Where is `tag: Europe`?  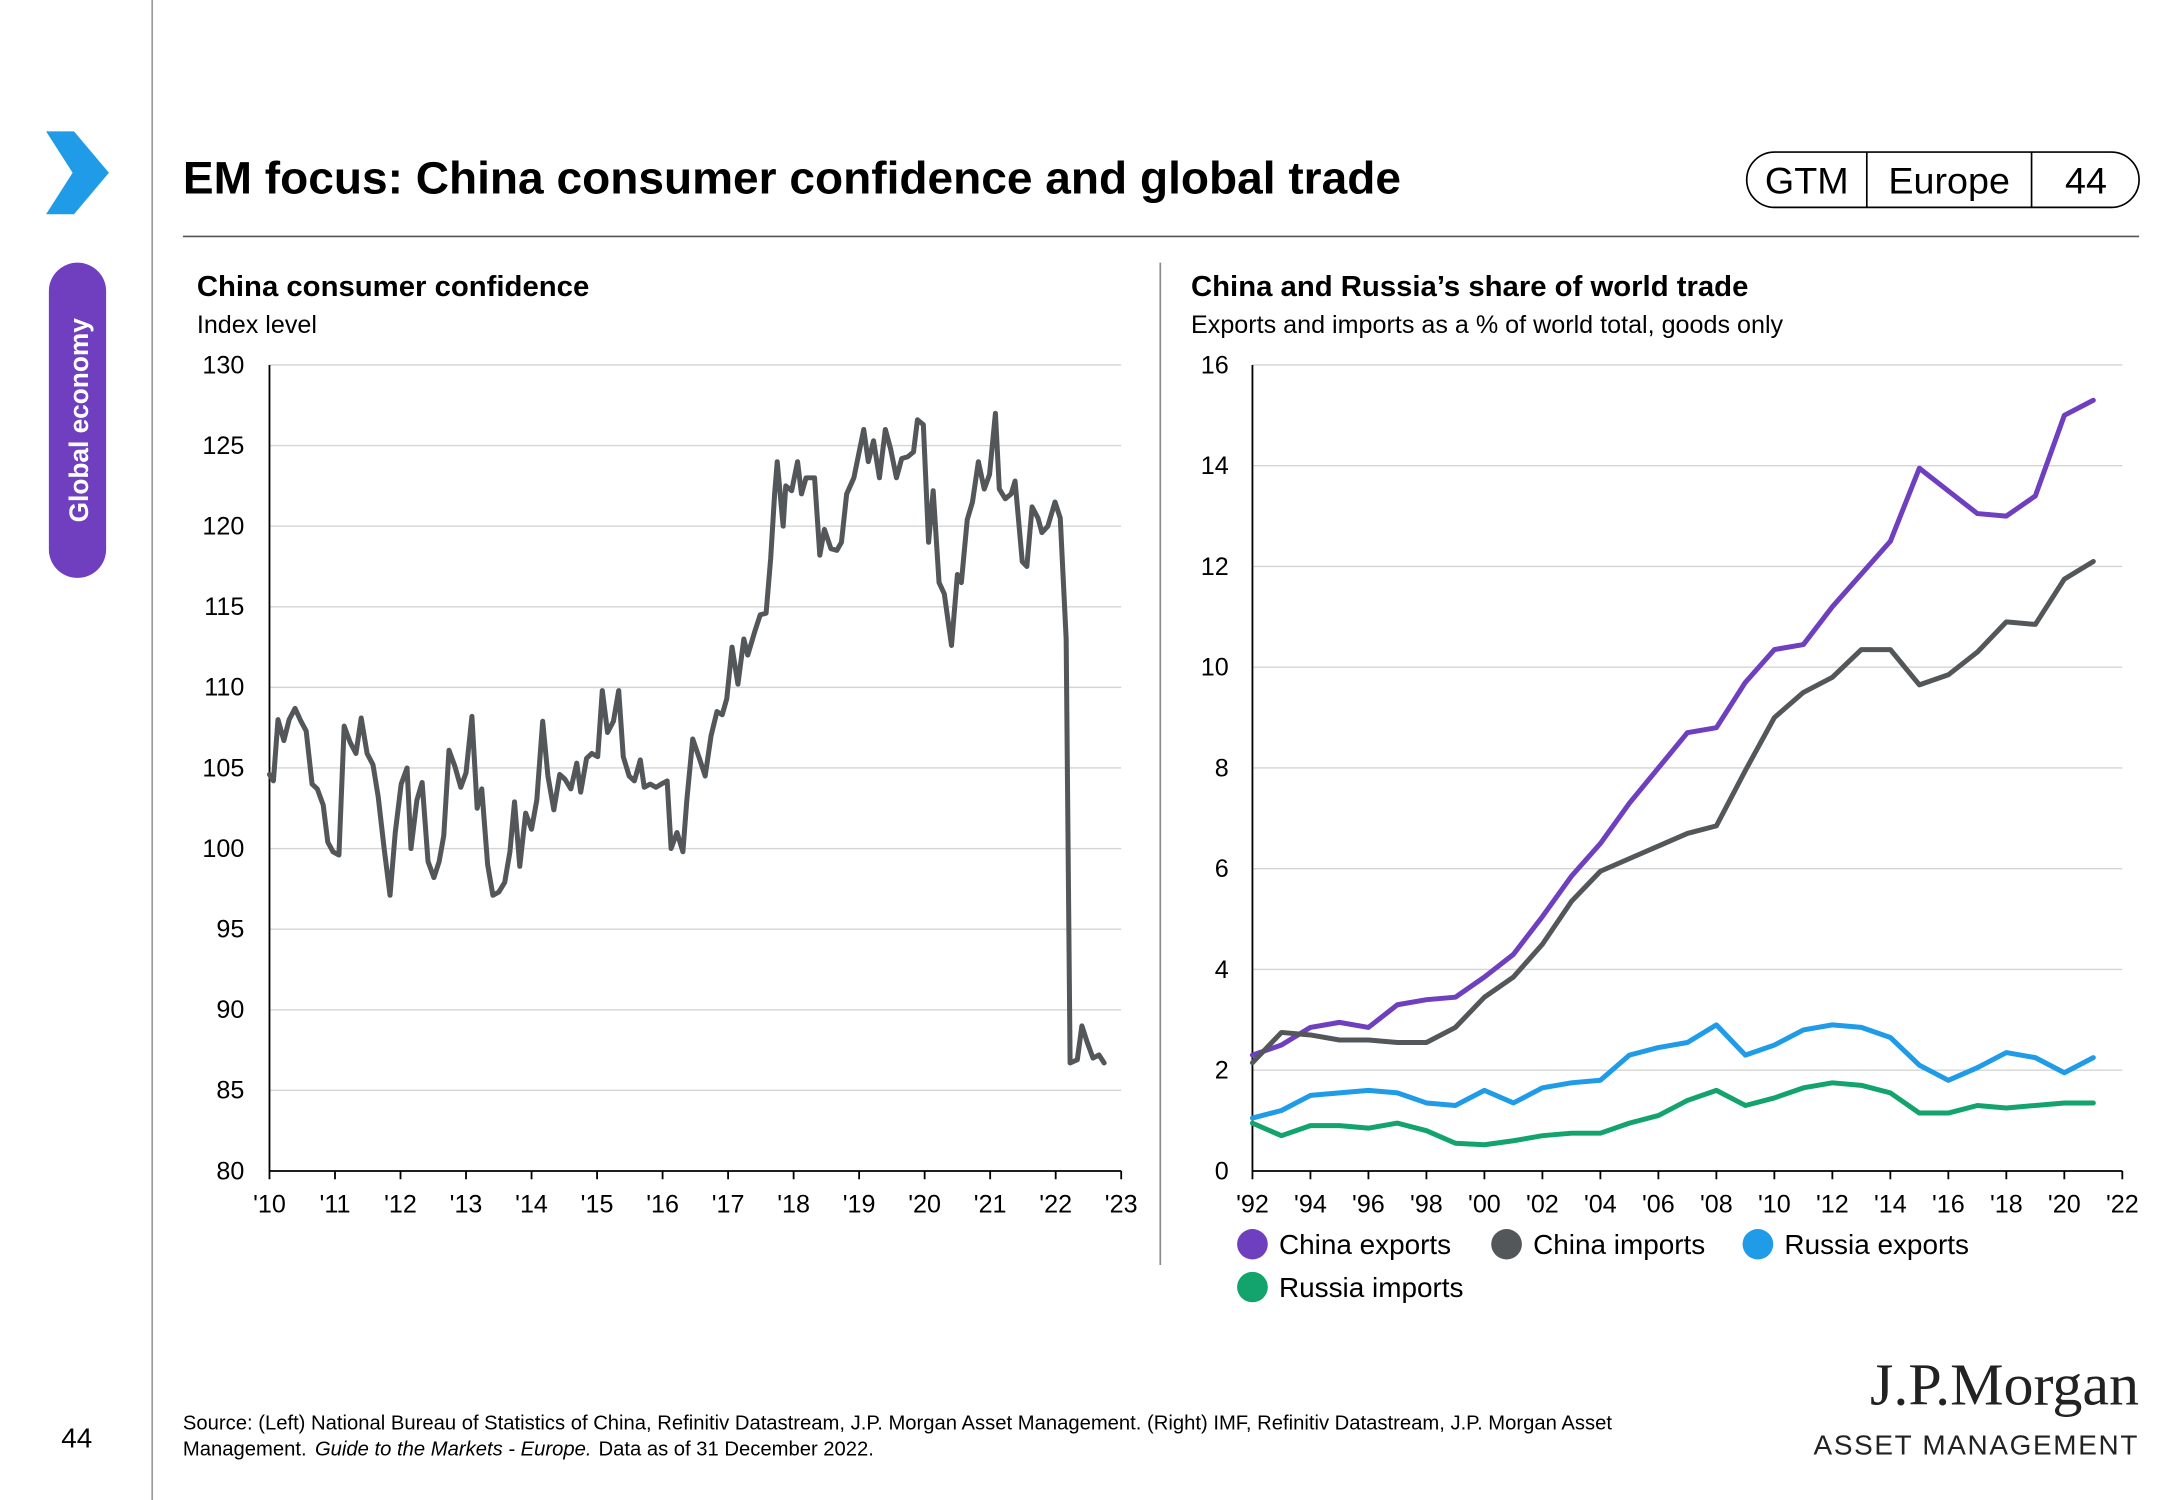 tag: Europe is located at coordinates (1949, 181).